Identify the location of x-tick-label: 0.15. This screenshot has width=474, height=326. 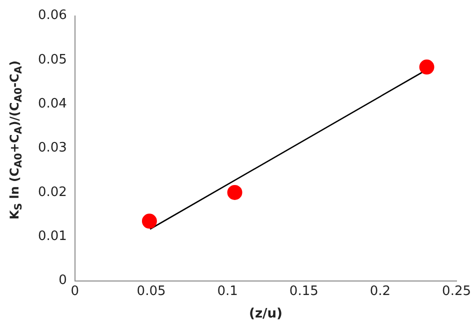
(303, 291).